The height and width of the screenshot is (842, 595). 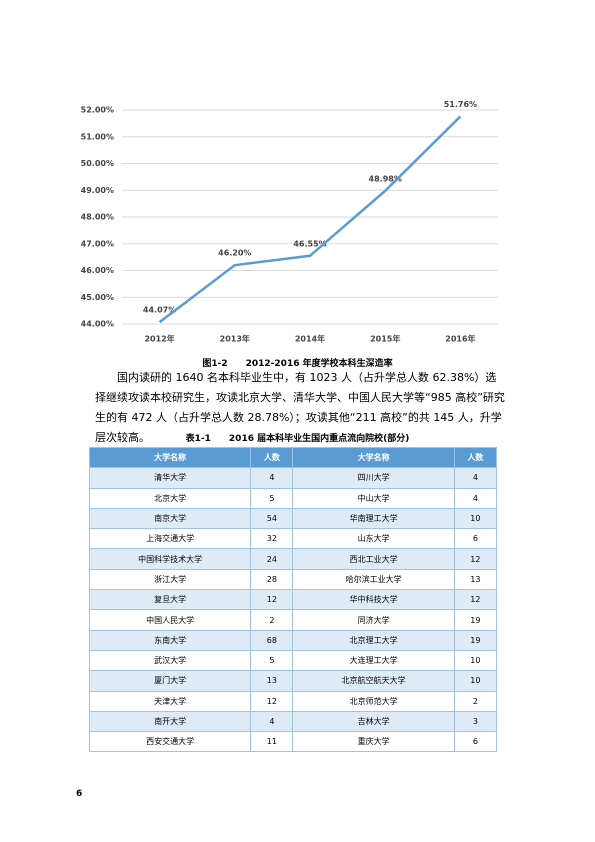 What do you see at coordinates (97, 163) in the screenshot?
I see `y-tick-label: 50.00%` at bounding box center [97, 163].